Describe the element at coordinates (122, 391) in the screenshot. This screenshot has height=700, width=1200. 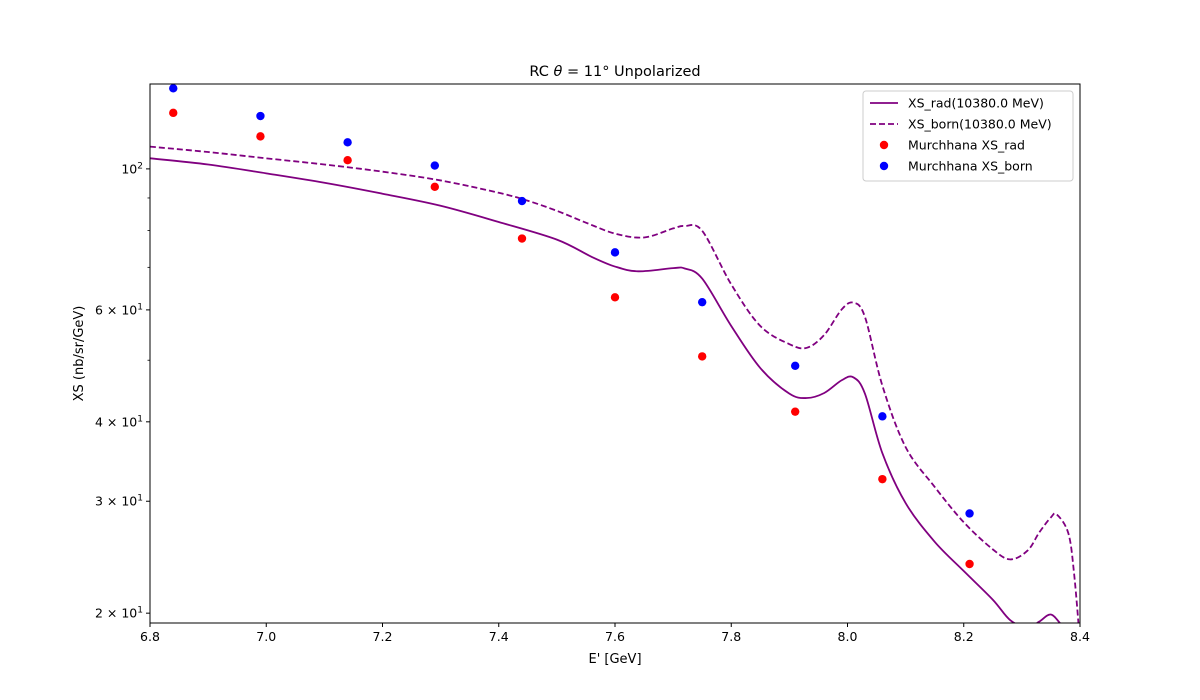
I see `y-axis: 102 6 × 101 4 × 101 3 × 101 2 × 101` at that location.